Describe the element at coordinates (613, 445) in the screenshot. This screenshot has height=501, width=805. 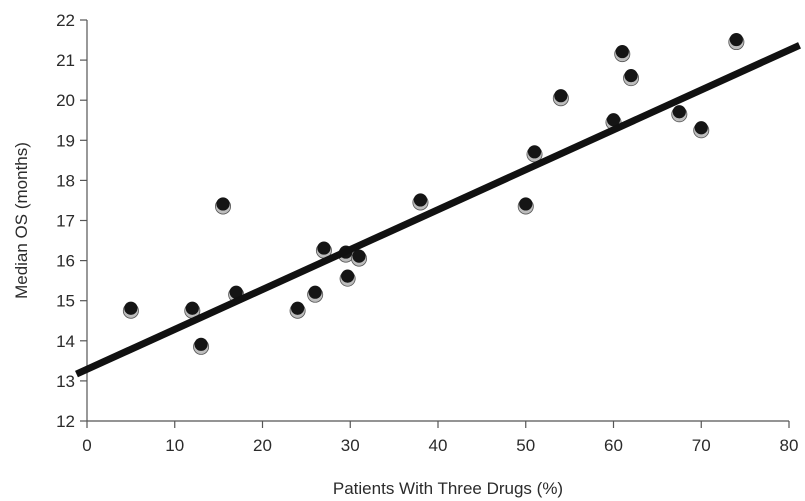
I see `x-tick-label: 60` at that location.